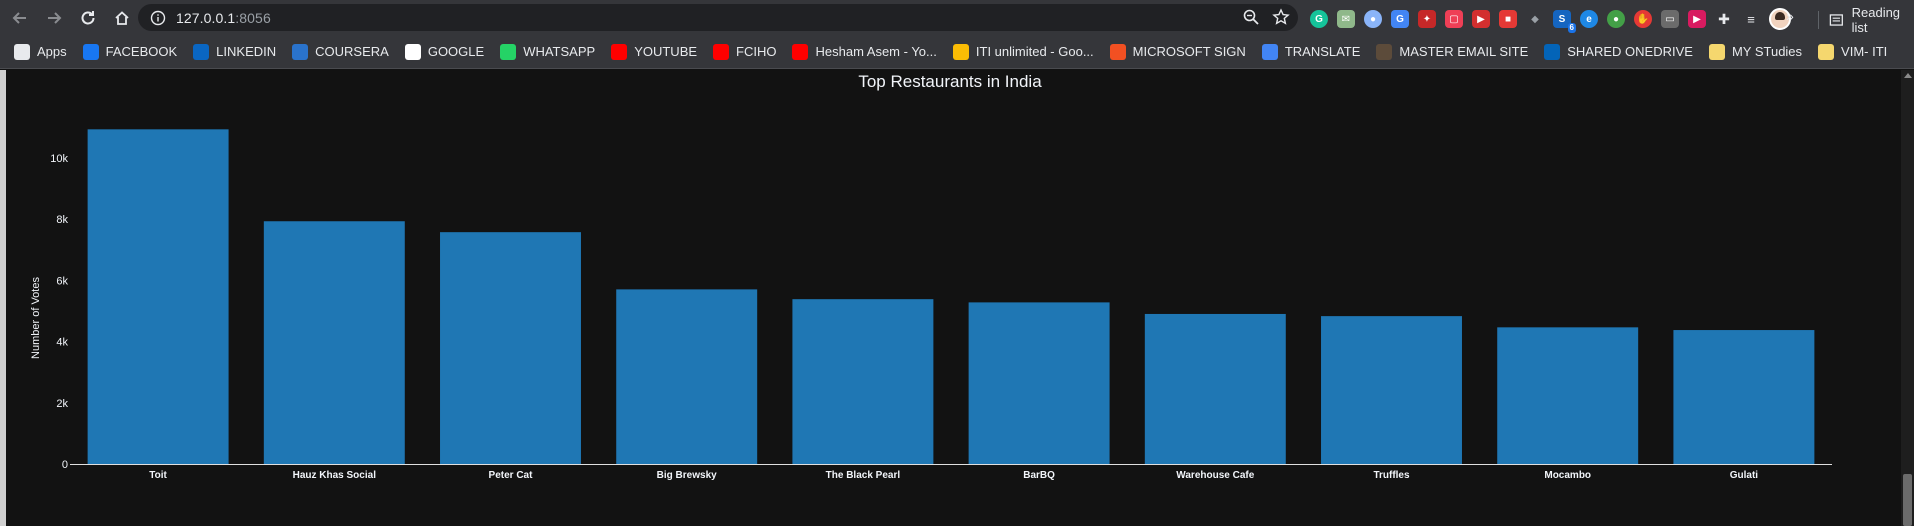  I want to click on reload-icon, so click(88, 17).